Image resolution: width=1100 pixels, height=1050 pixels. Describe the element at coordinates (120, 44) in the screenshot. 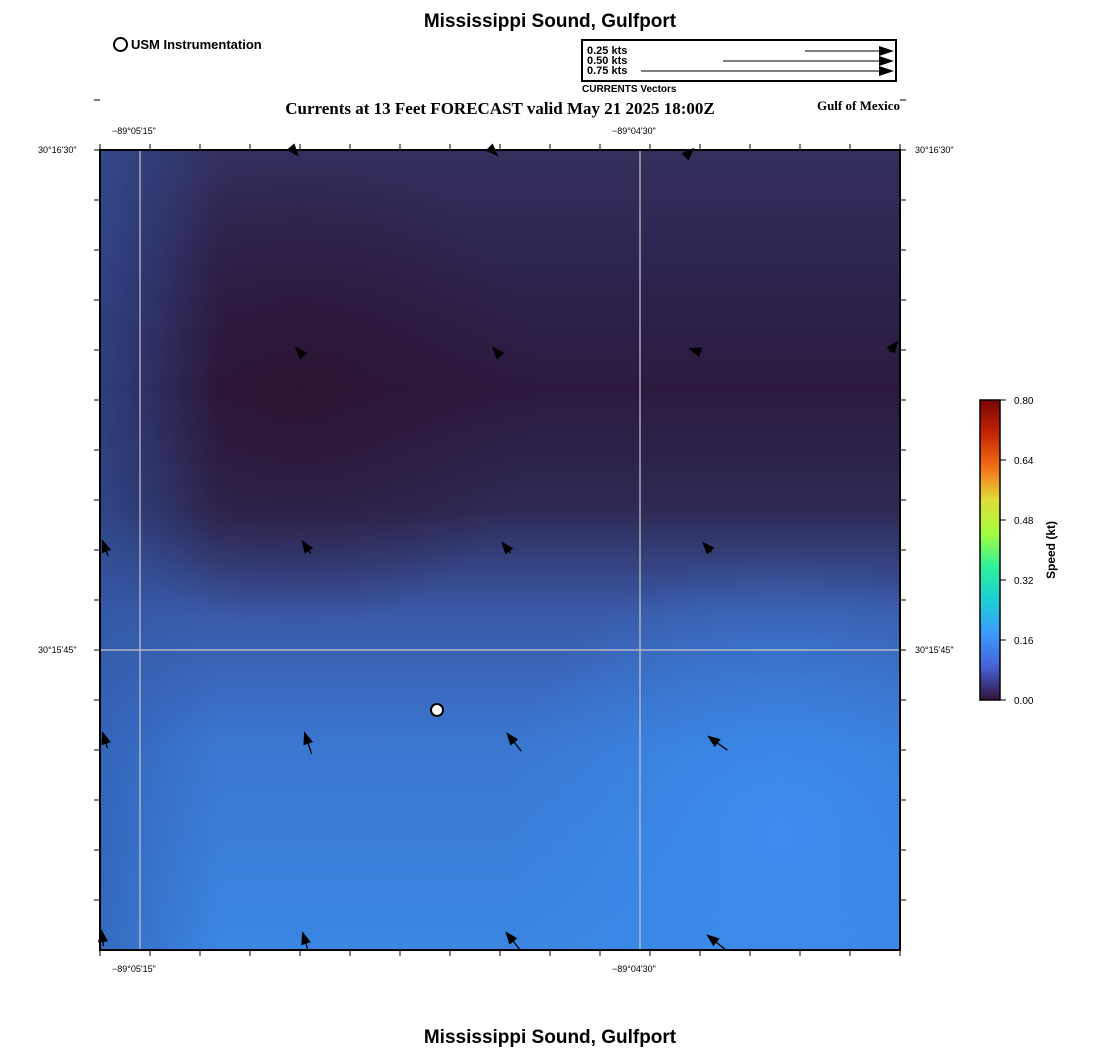

I see `usm-marker-icon` at that location.